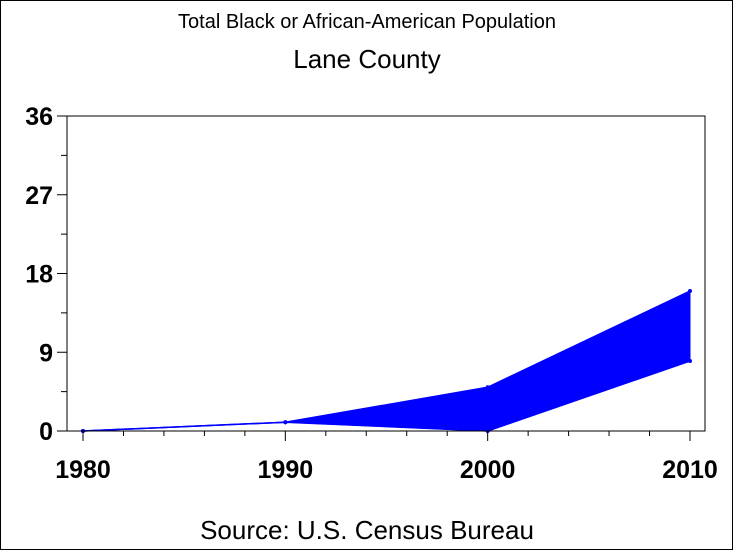 The image size is (733, 551). I want to click on x-tick-label: 1980, so click(83, 470).